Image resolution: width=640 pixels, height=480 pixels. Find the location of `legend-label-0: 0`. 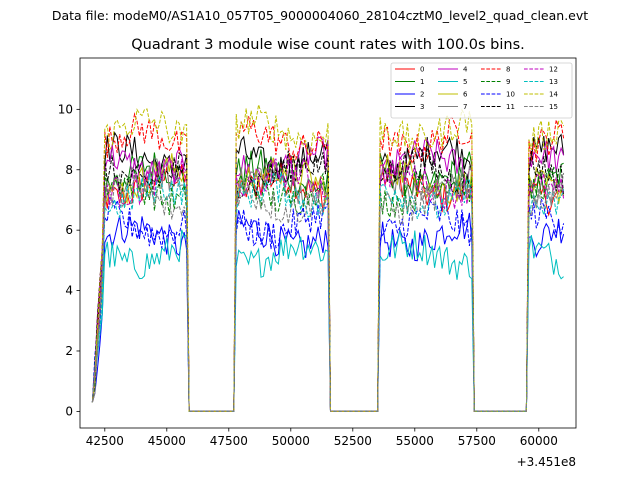

legend-label-0: 0 is located at coordinates (422, 70).